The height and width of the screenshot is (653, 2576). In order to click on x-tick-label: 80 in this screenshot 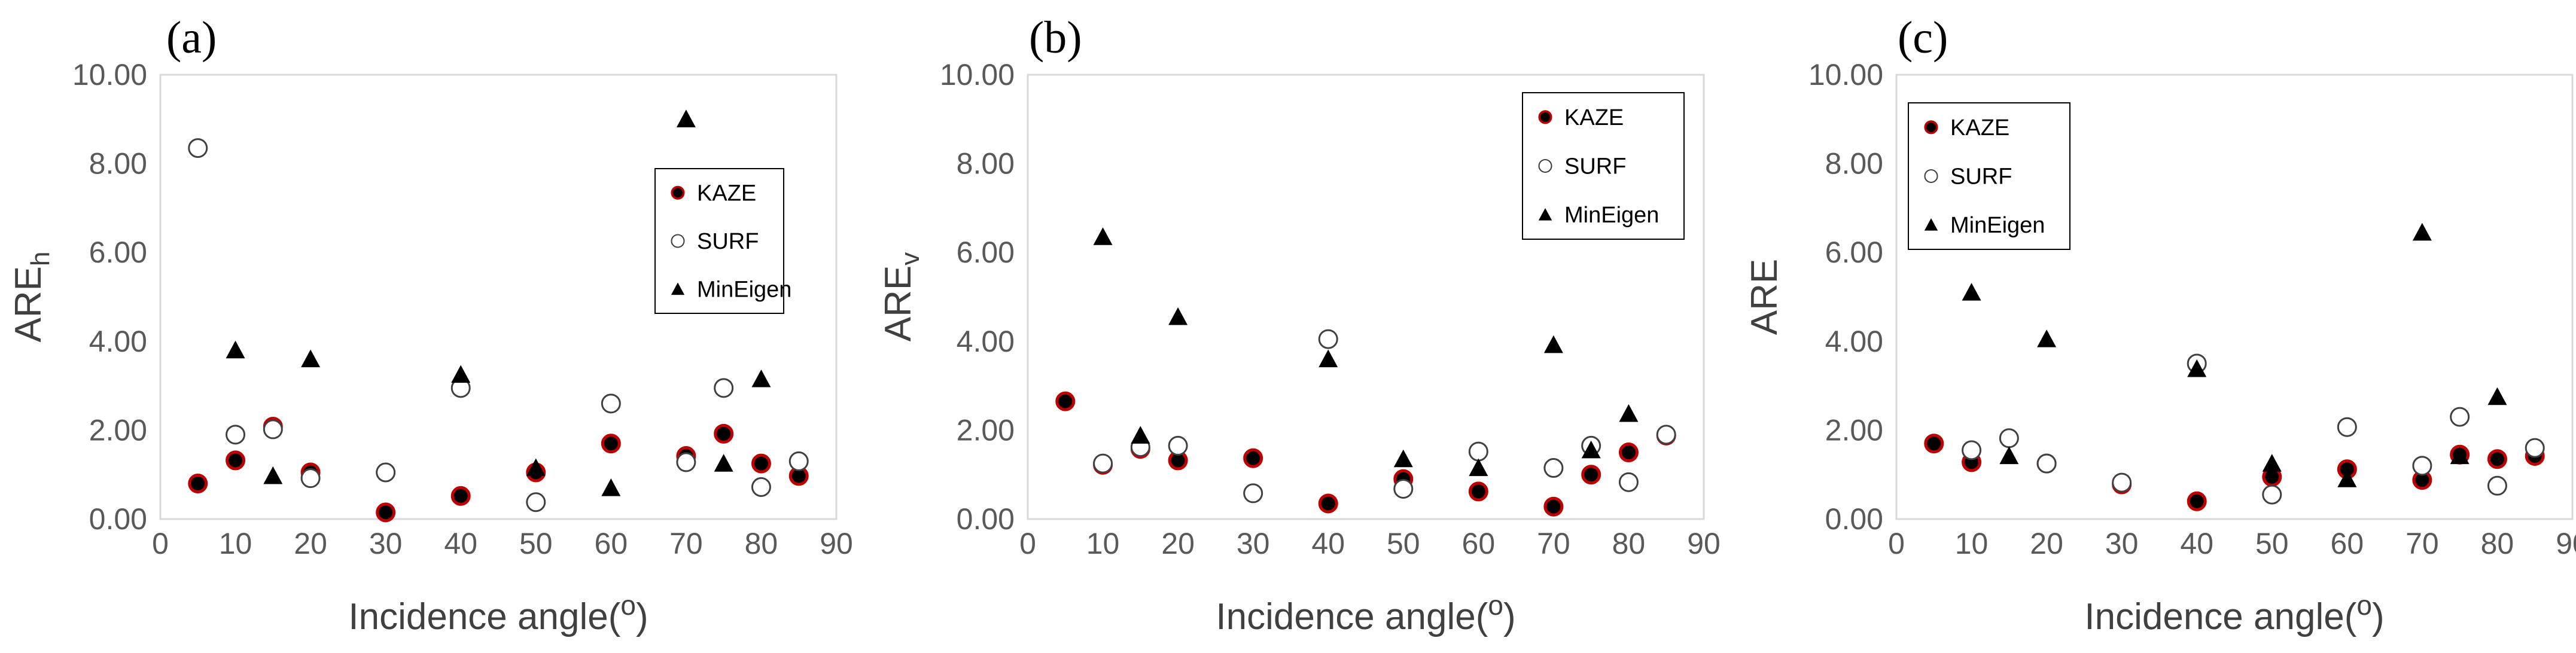, I will do `click(2497, 543)`.